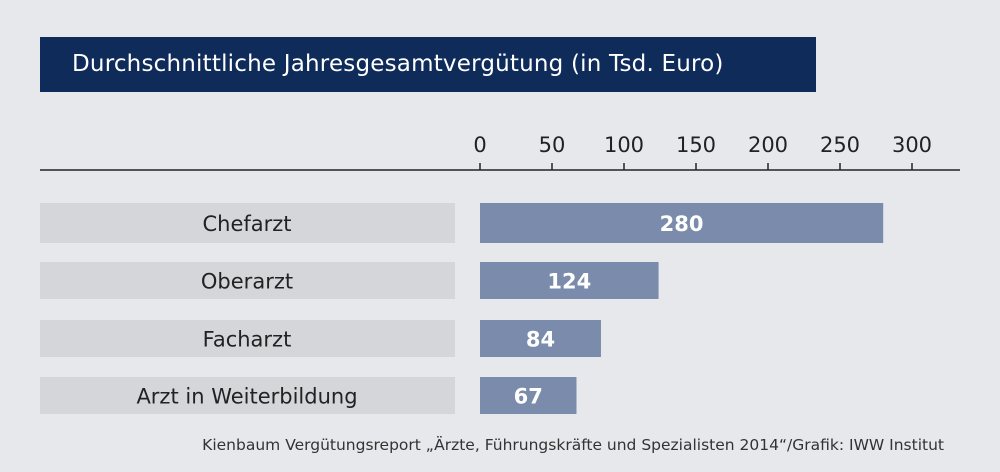 This screenshot has height=472, width=1000. I want to click on category-label: Facharzt, so click(247, 340).